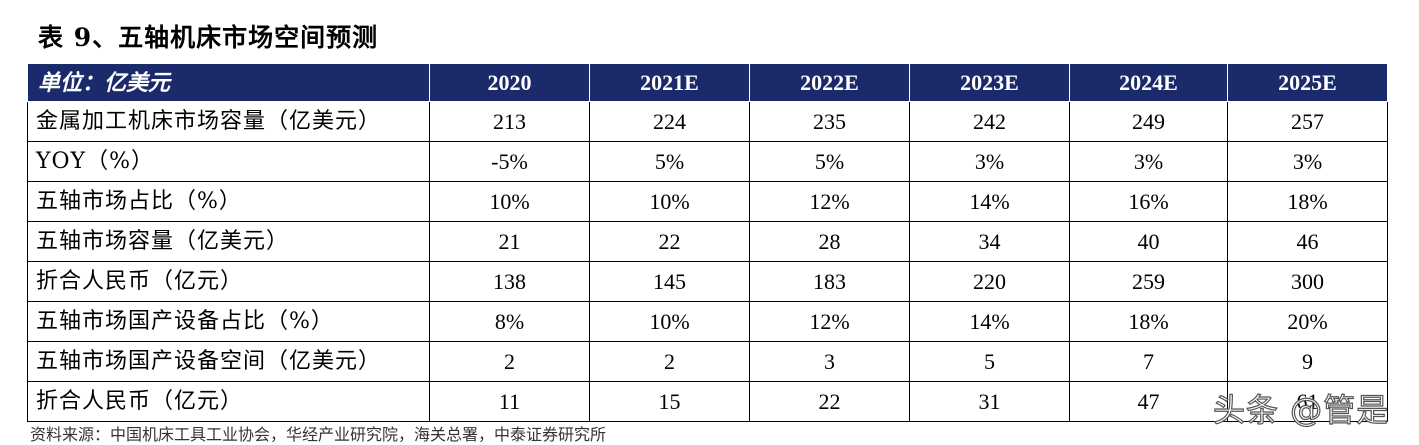  Describe the element at coordinates (669, 401) in the screenshot. I see `value-cell: 15` at that location.